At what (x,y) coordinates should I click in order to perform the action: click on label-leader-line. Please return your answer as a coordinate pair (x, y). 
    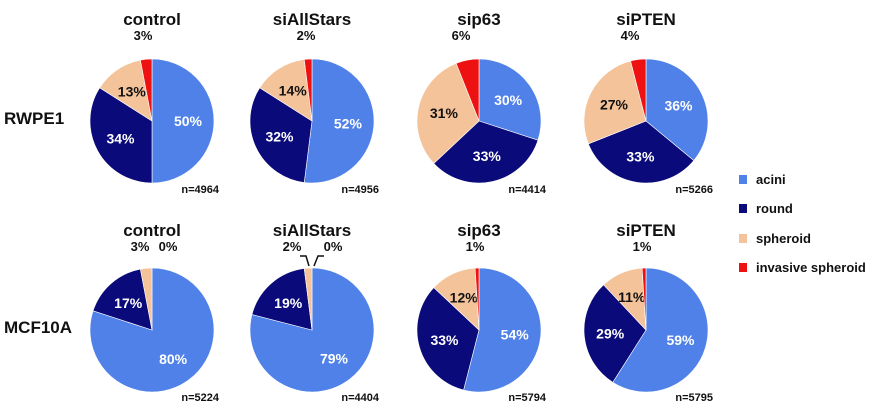
    Looking at the image, I should click on (312, 261).